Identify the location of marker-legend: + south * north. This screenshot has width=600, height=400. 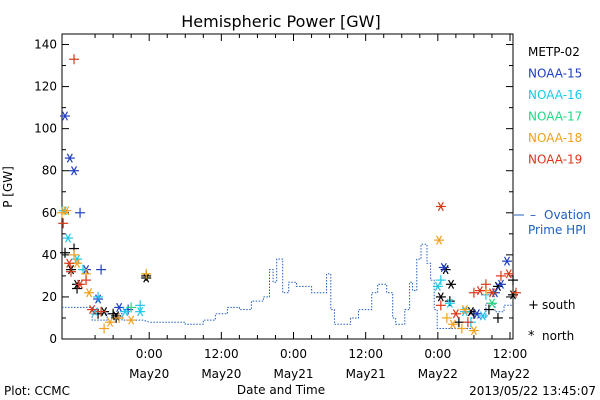
(552, 321).